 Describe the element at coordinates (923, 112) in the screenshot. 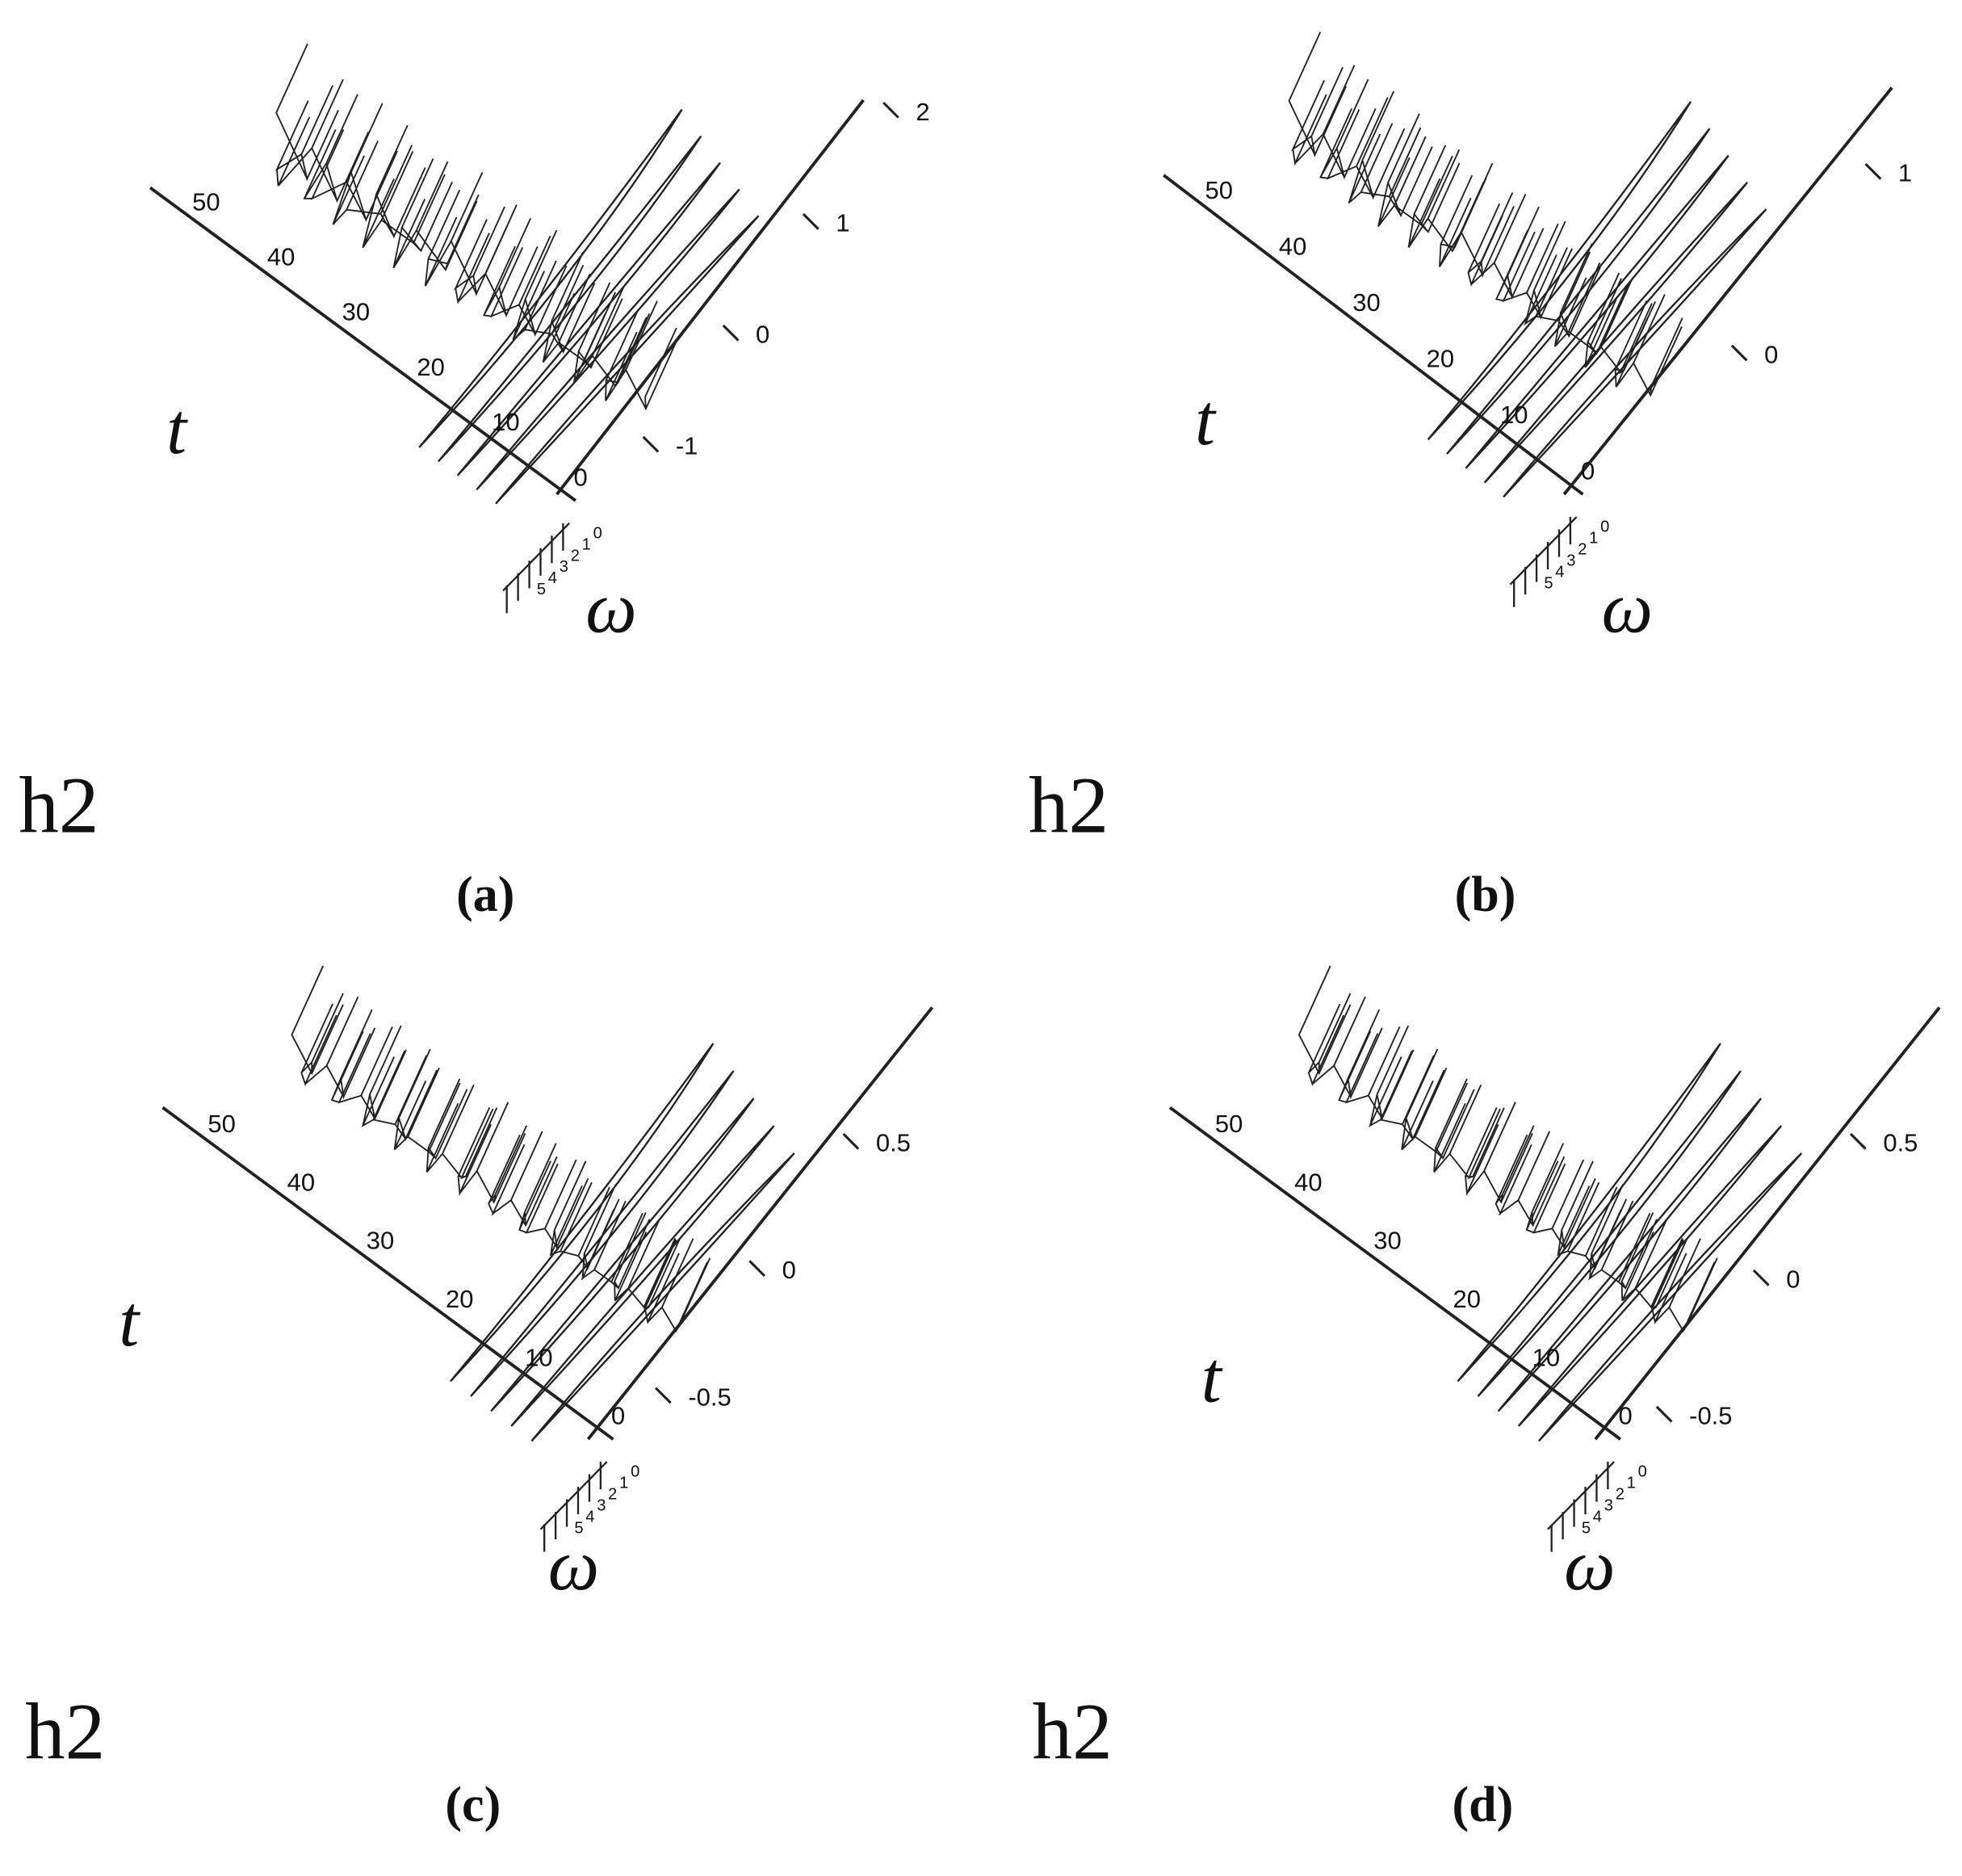

I see `z-tick-label: 2` at that location.